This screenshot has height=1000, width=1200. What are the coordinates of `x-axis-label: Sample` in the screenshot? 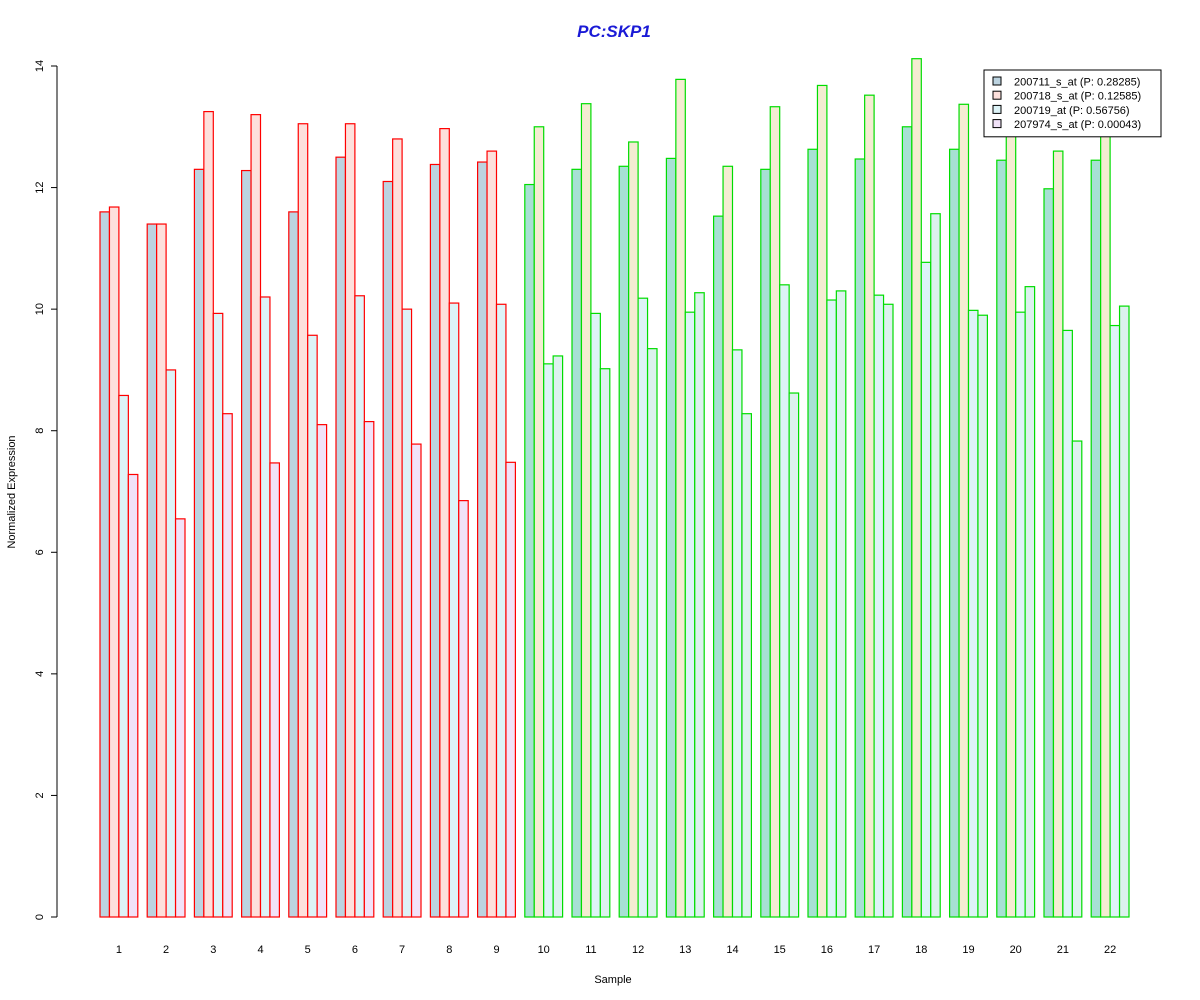 It's located at (612, 980).